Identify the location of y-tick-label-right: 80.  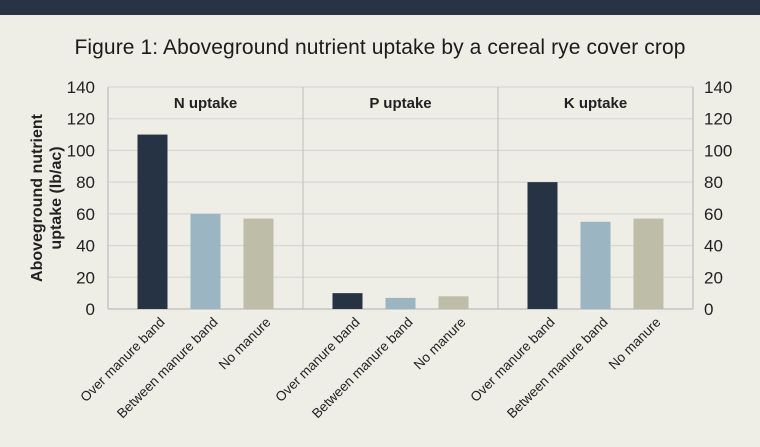
(713, 182).